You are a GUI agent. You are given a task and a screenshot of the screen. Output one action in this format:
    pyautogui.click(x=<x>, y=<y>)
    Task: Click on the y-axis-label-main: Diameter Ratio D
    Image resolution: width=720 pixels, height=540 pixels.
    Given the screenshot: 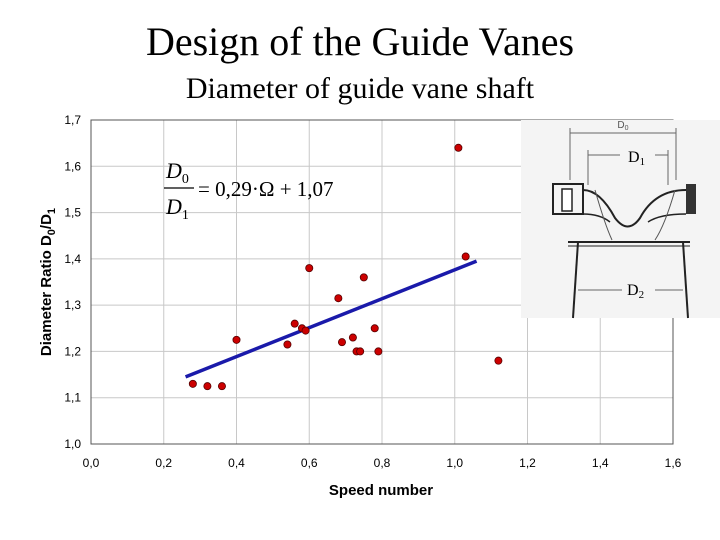 What is the action you would take?
    pyautogui.click(x=46, y=295)
    